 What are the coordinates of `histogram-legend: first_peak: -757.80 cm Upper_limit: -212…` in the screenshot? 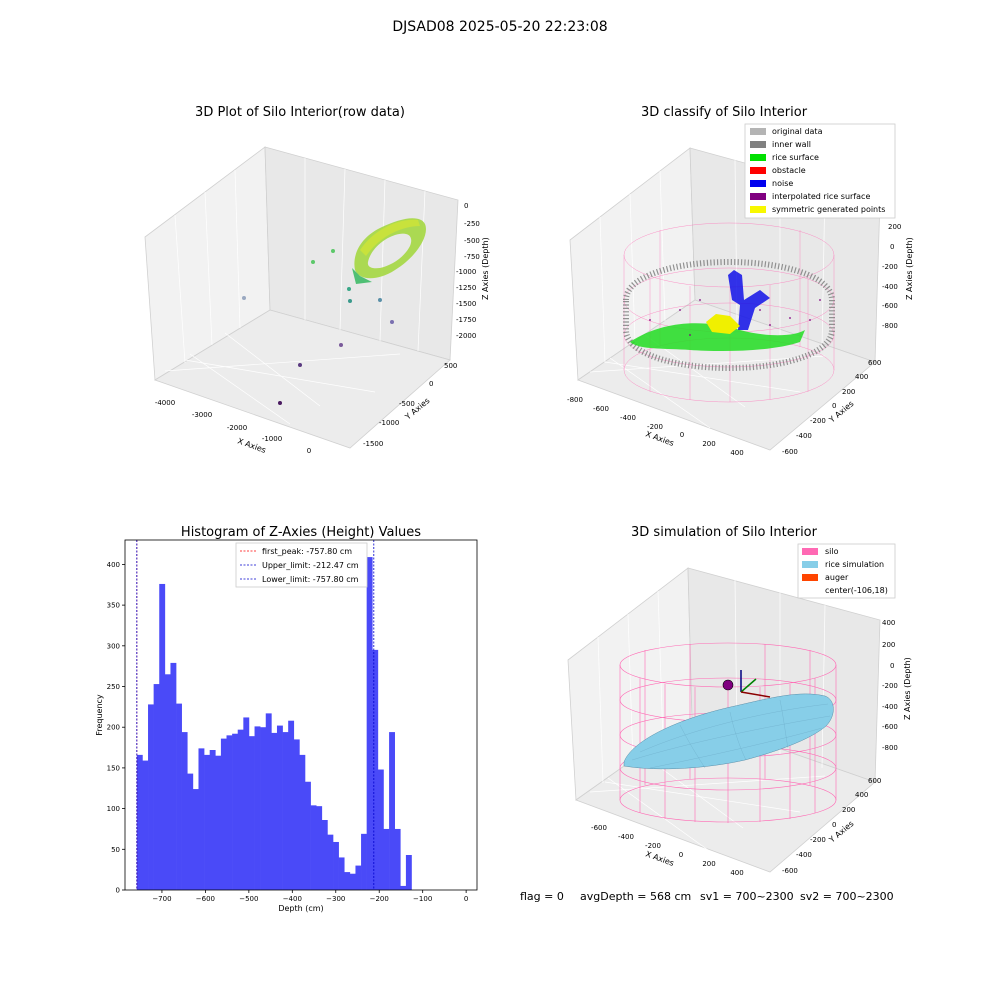 It's located at (301, 565).